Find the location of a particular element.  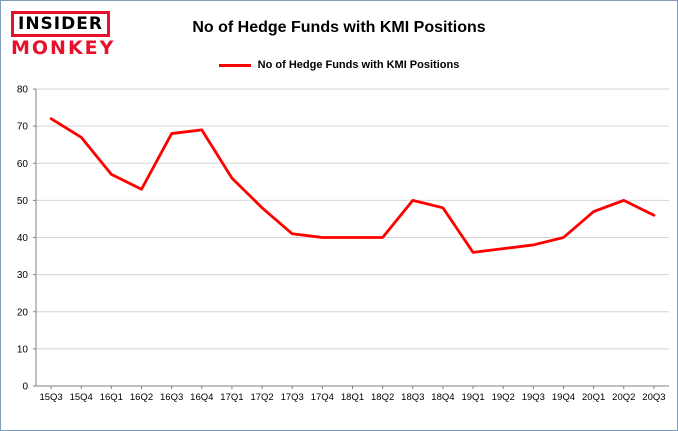

svg-text: 16Q4 is located at coordinates (201, 397).